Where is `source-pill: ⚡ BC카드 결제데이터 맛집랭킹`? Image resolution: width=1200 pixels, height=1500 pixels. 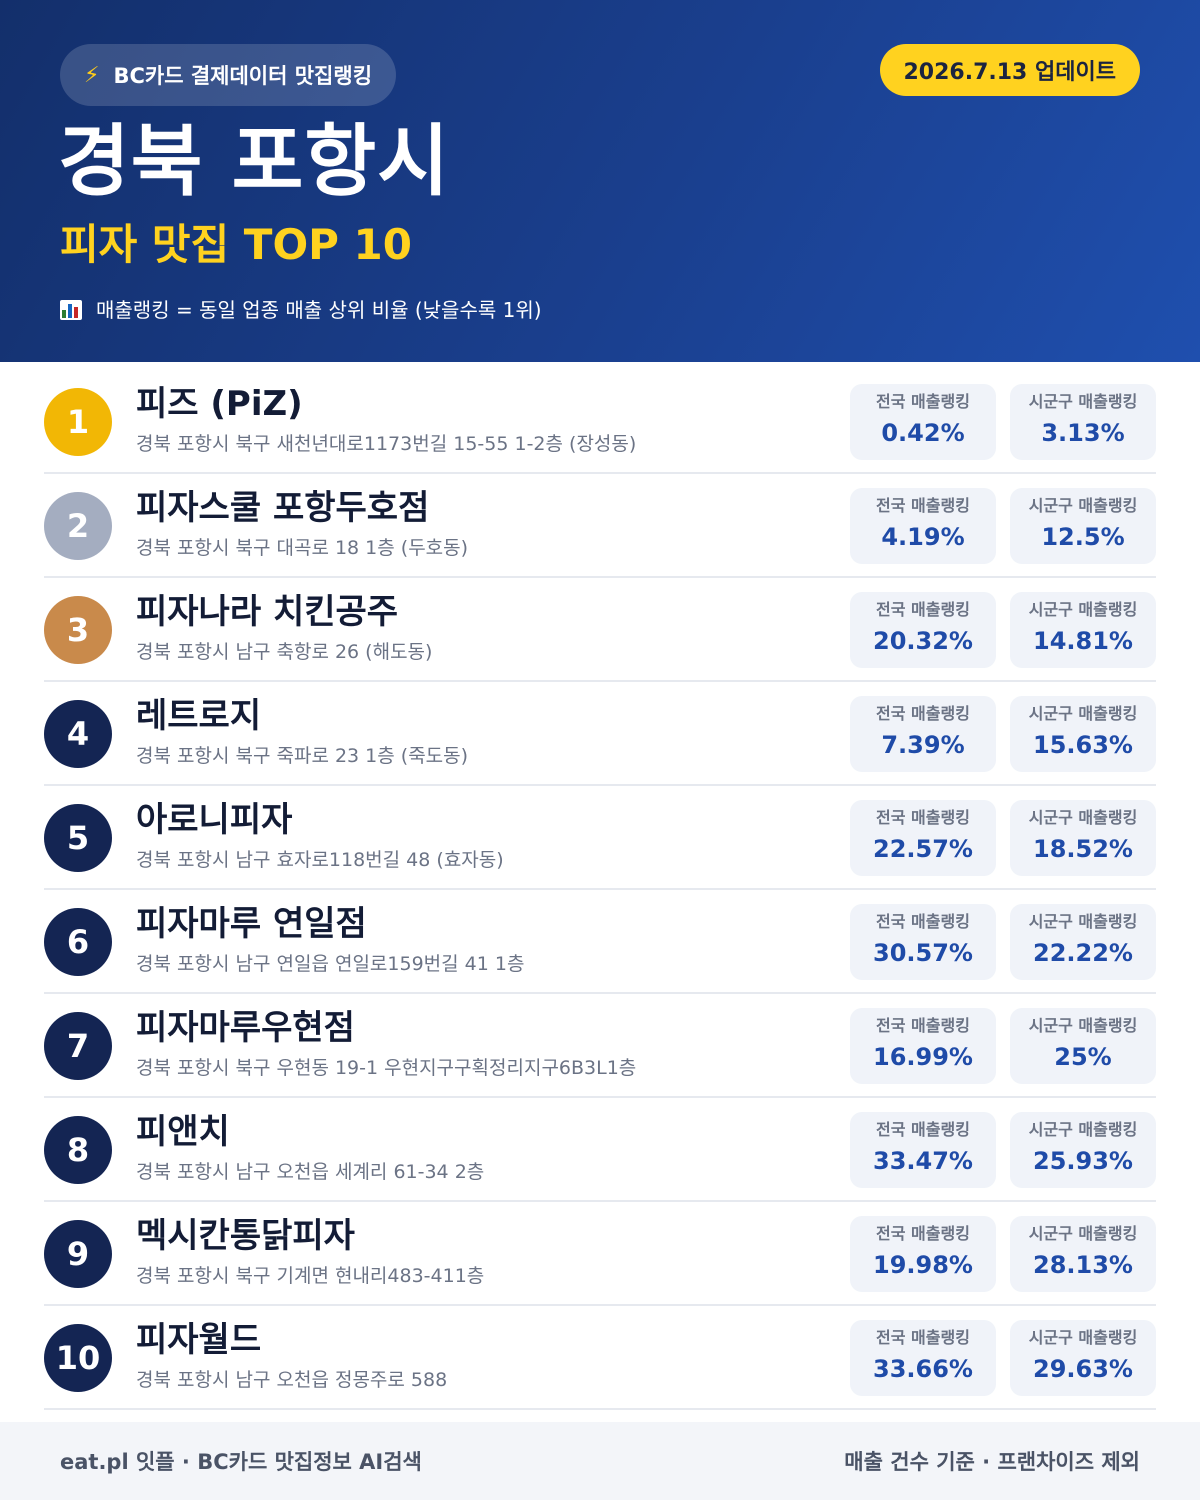
source-pill: ⚡ BC카드 결제데이터 맛집랭킹 is located at coordinates (228, 75).